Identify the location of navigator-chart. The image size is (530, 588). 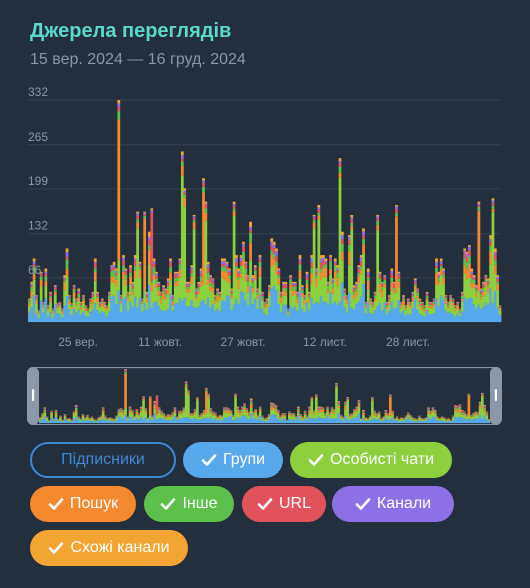
(264, 396).